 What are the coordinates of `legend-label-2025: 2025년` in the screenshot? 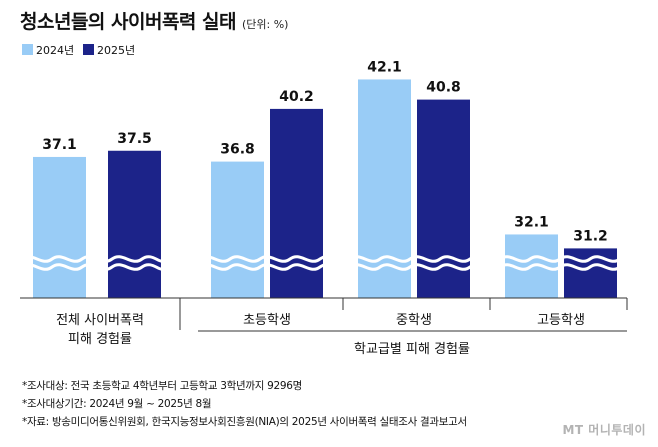 It's located at (116, 50).